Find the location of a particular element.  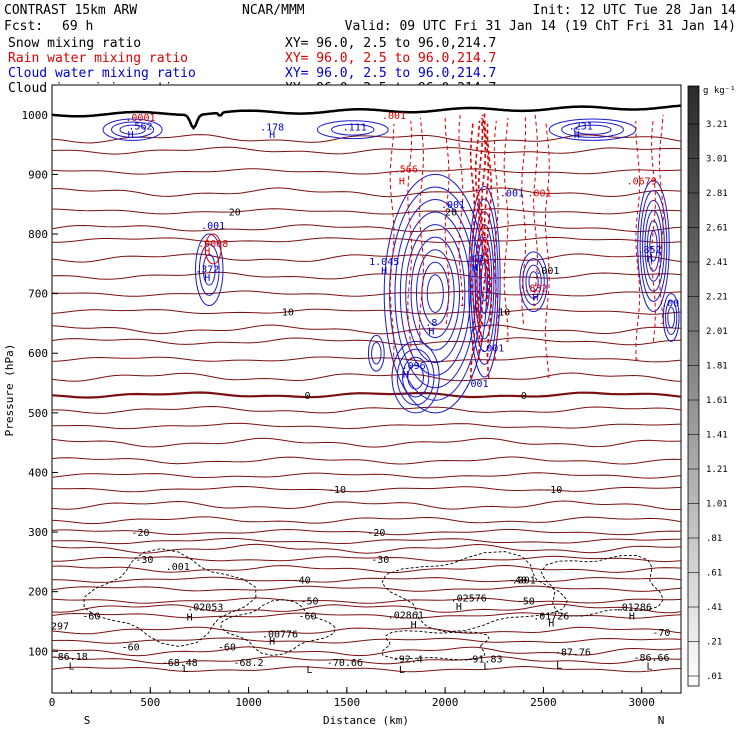

temperature-contour-label: 0 is located at coordinates (308, 396).